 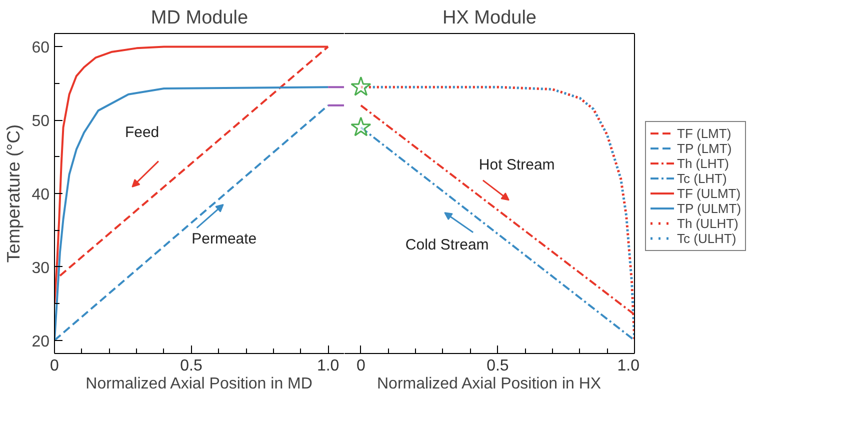 What do you see at coordinates (489, 18) in the screenshot?
I see `chart-title: HX Module` at bounding box center [489, 18].